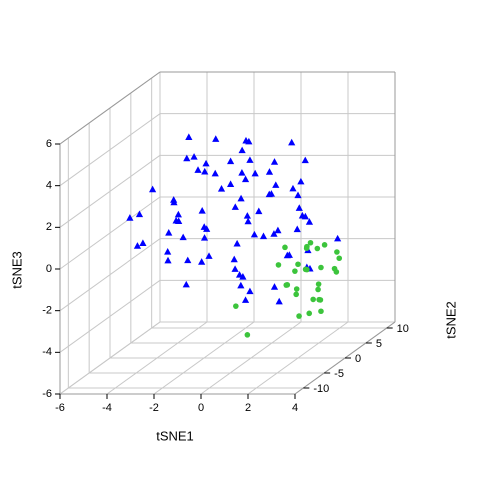 The height and width of the screenshot is (480, 480). Describe the element at coordinates (47, 352) in the screenshot. I see `z-tick-label: -4` at that location.